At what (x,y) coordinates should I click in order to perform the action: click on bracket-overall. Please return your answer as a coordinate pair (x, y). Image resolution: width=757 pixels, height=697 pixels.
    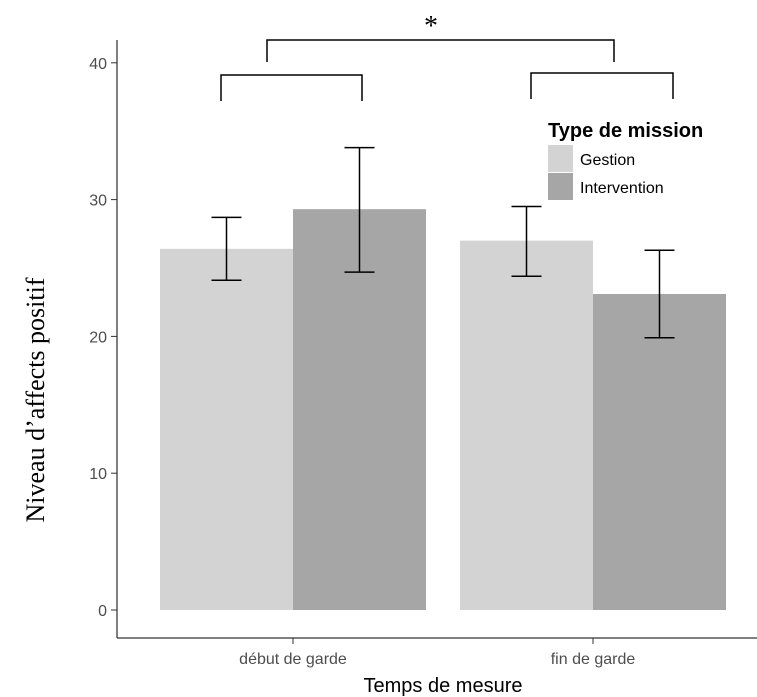
    Looking at the image, I should click on (440, 50).